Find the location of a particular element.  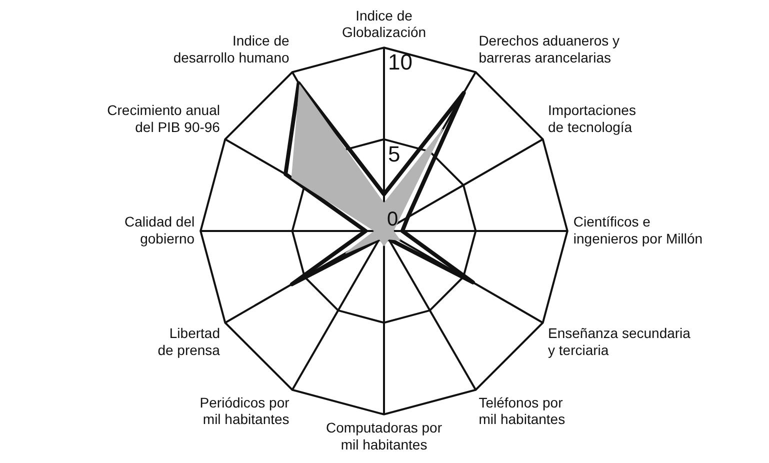

spoke-label: Derechos aduaneros y barreras arancelarias is located at coordinates (549, 49).